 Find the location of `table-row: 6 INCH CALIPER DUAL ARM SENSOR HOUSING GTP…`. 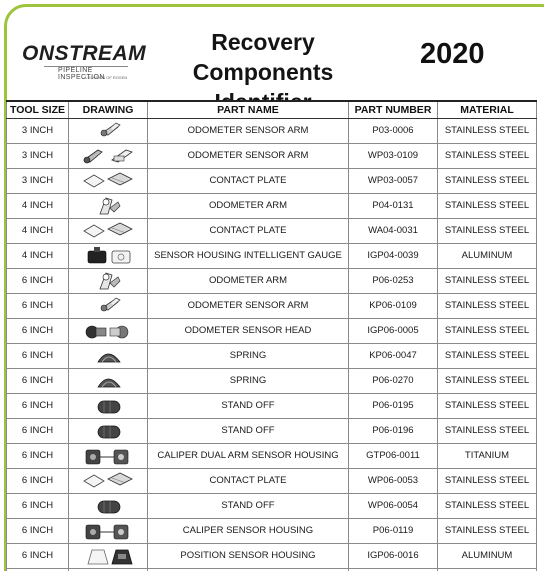

table-row: 6 INCH CALIPER DUAL ARM SENSOR HOUSING GTP… is located at coordinates (271, 455).